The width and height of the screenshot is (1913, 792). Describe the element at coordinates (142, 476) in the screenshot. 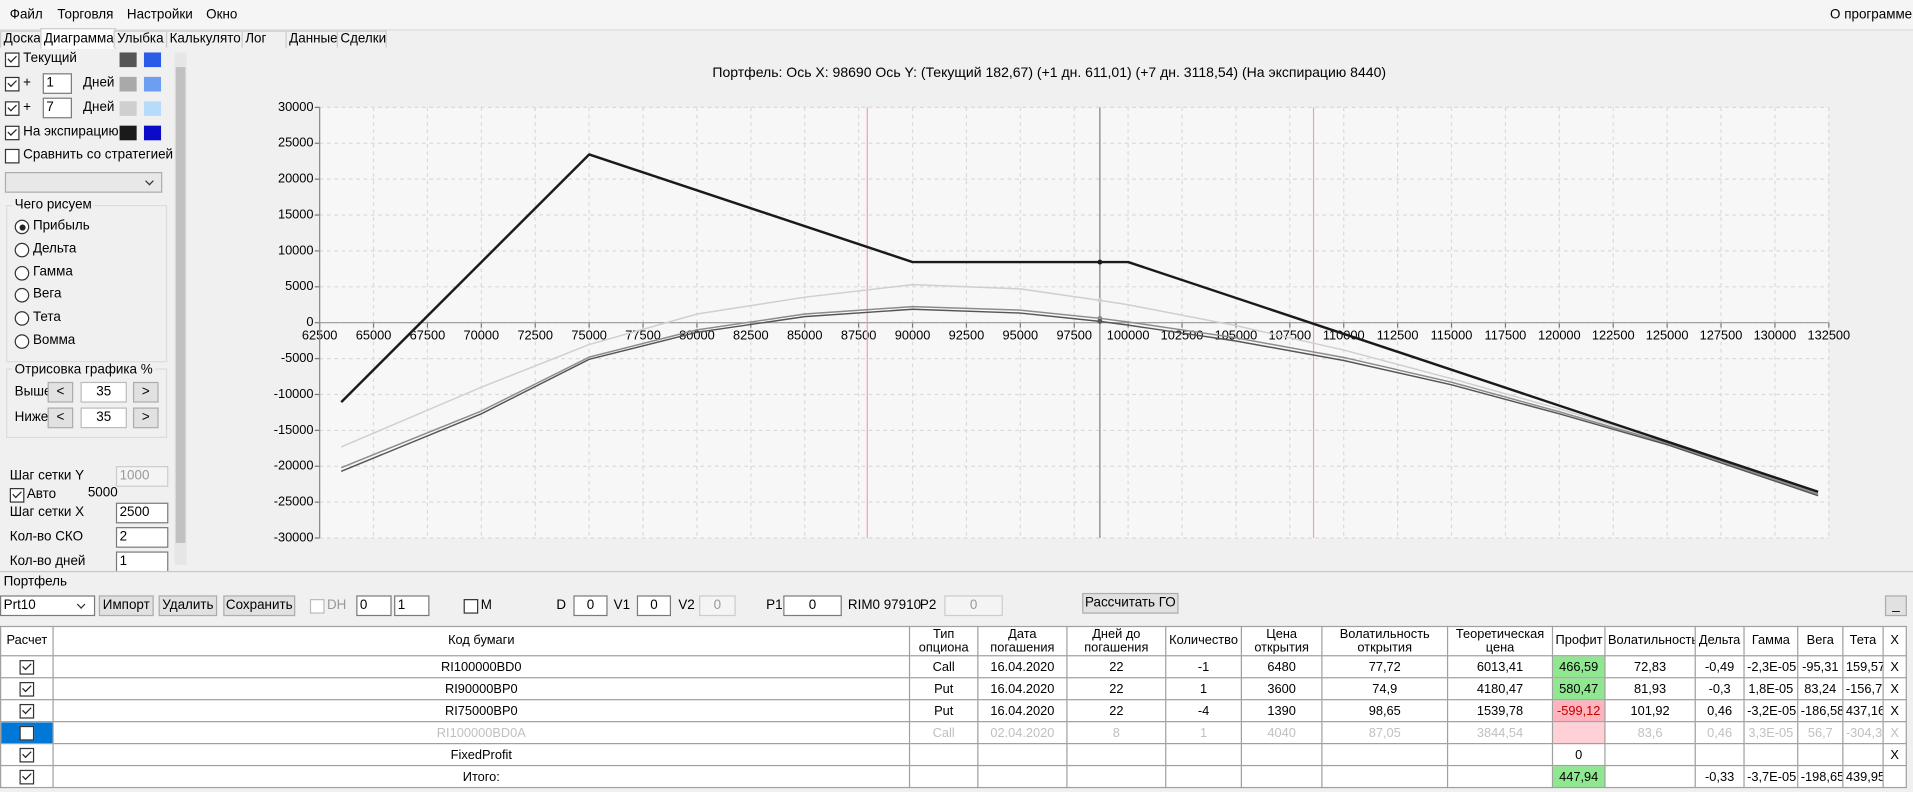

I see `field-input: 1000` at that location.